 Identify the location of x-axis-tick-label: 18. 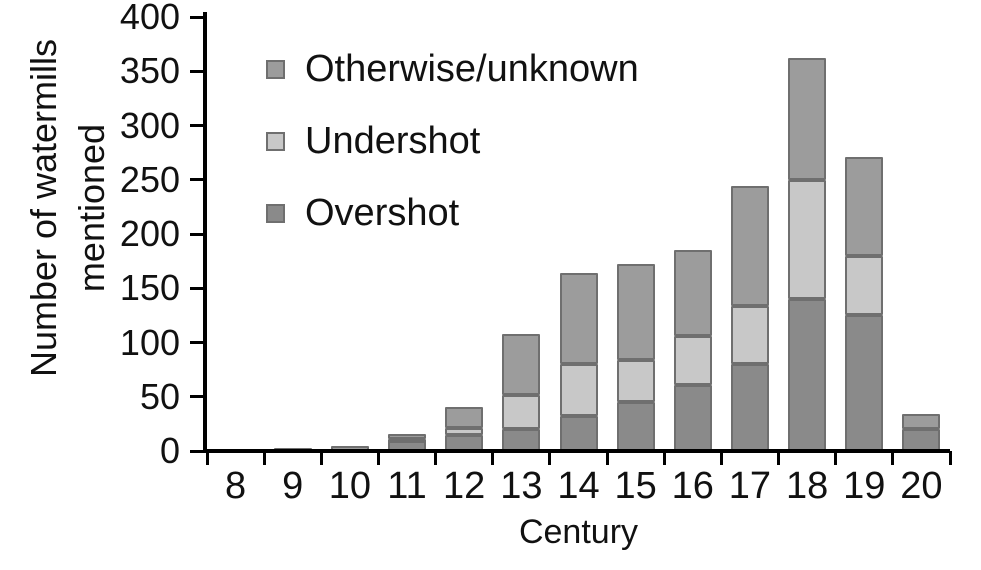
(807, 486).